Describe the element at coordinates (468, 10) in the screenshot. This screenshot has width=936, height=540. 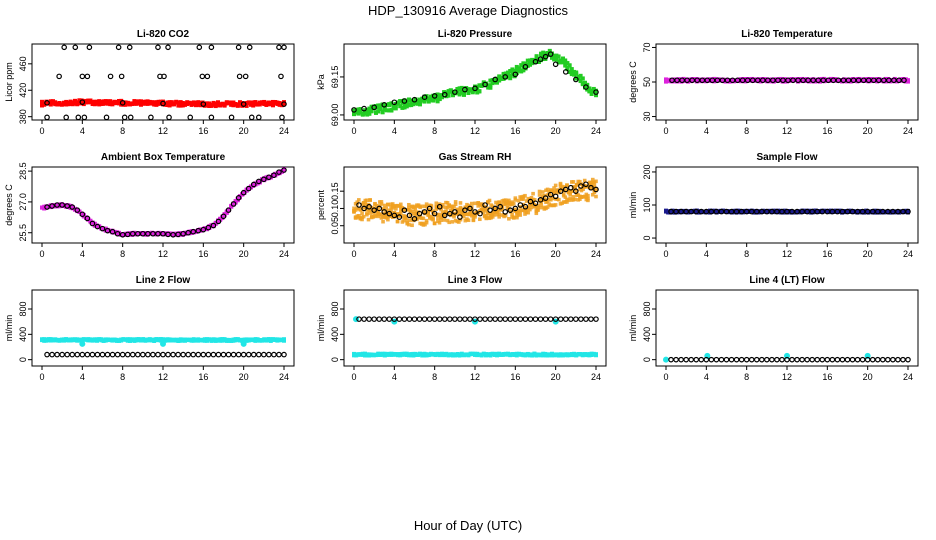
I see `page-title: HDP_130916 Average Diagnostics` at that location.